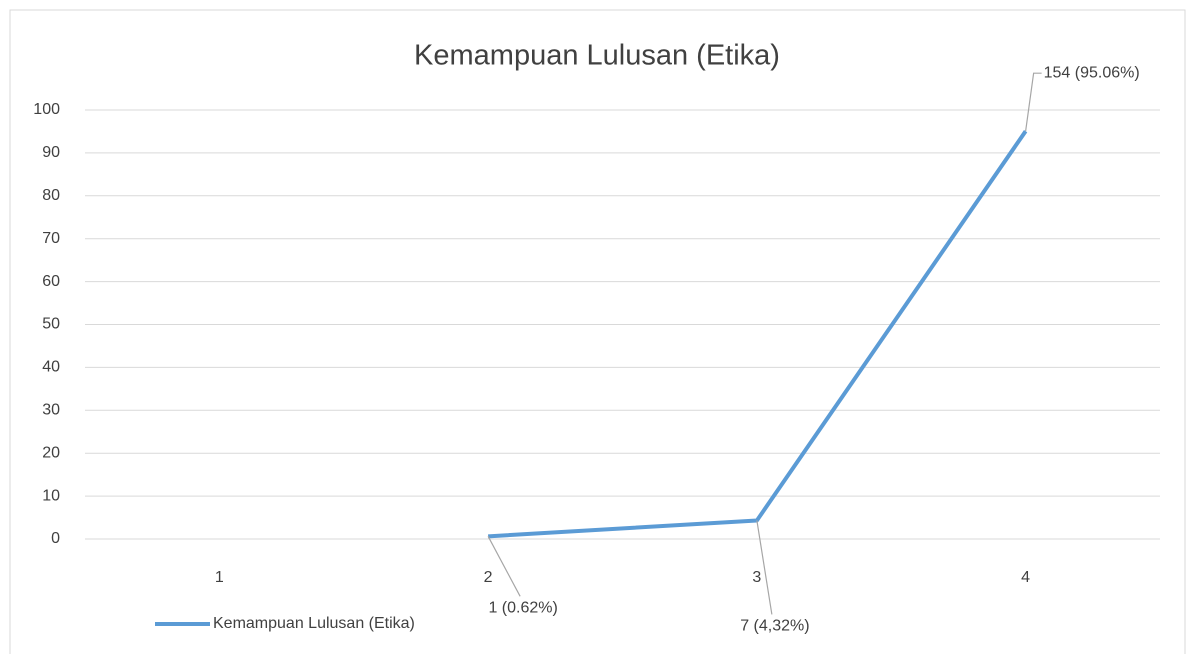 This screenshot has height=654, width=1186. I want to click on y-tick-label: 10, so click(51, 495).